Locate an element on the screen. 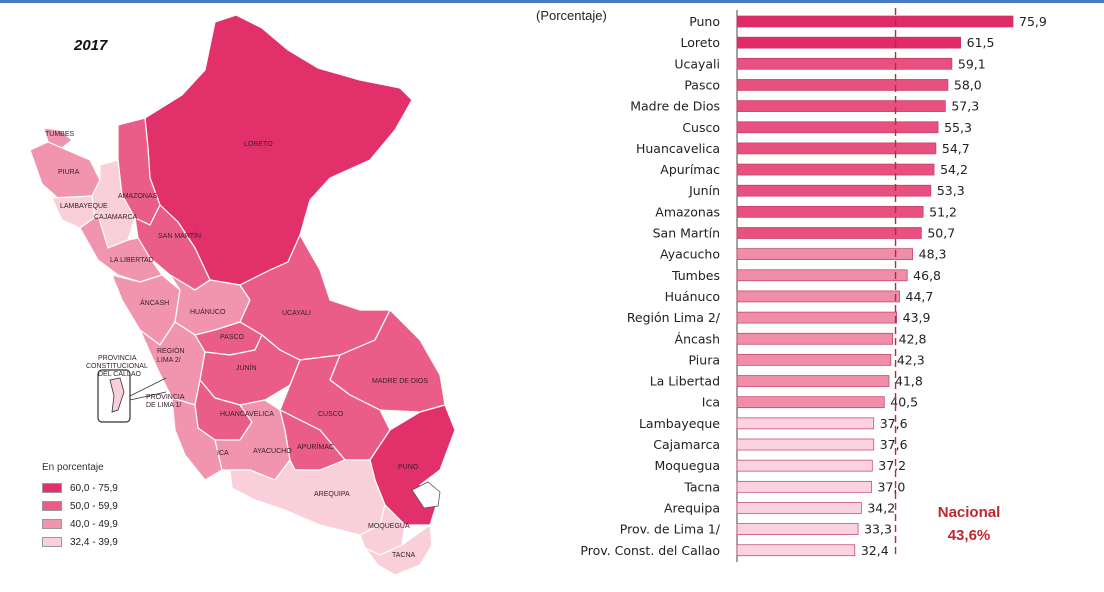 Image resolution: width=1104 pixels, height=592 pixels. label-arequipa: AREQUIPA is located at coordinates (332, 494).